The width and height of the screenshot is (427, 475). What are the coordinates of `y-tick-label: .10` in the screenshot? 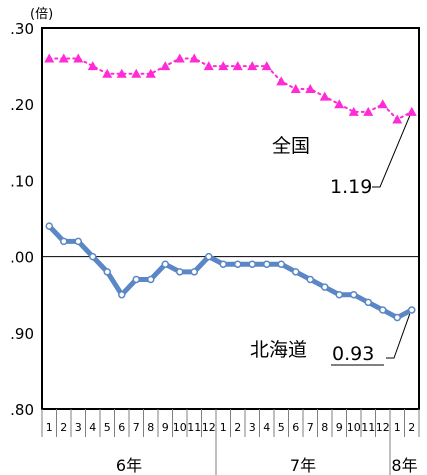 It's located at (22, 181).